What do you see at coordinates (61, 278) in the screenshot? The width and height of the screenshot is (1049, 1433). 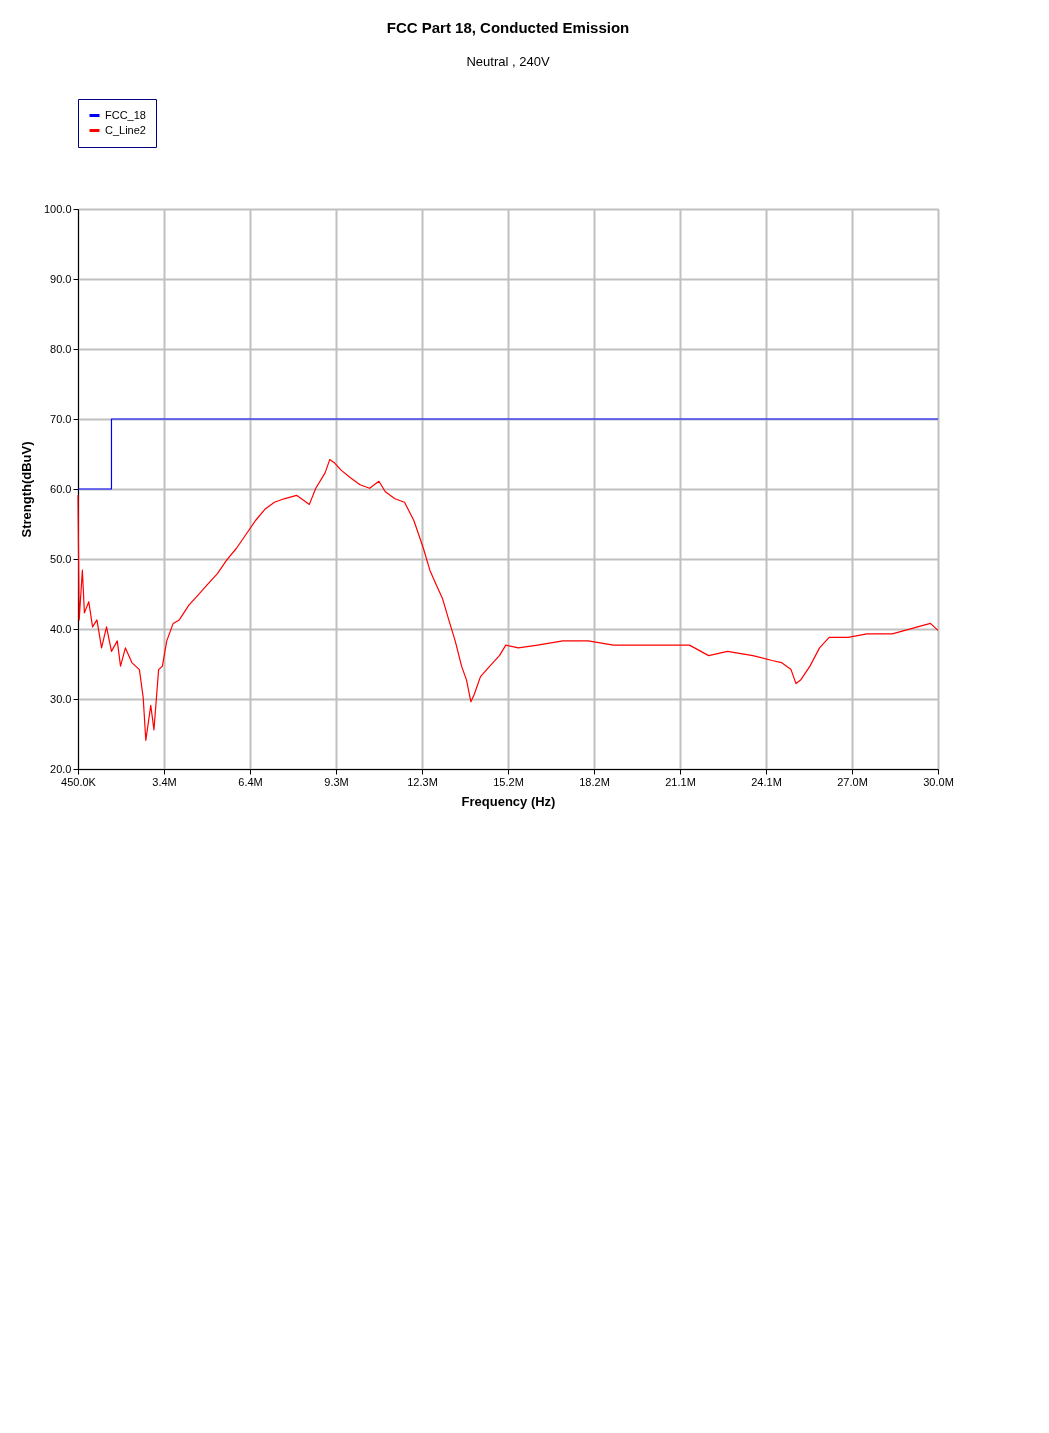 I see `y-tick-label: 90.0` at bounding box center [61, 278].